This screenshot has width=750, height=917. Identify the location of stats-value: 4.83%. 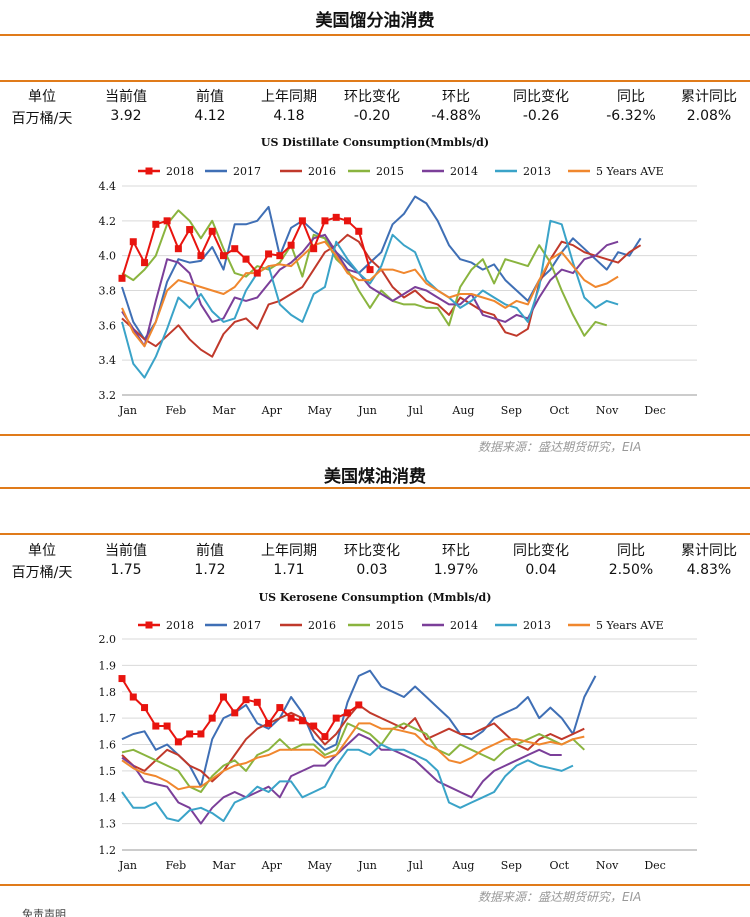
(709, 570).